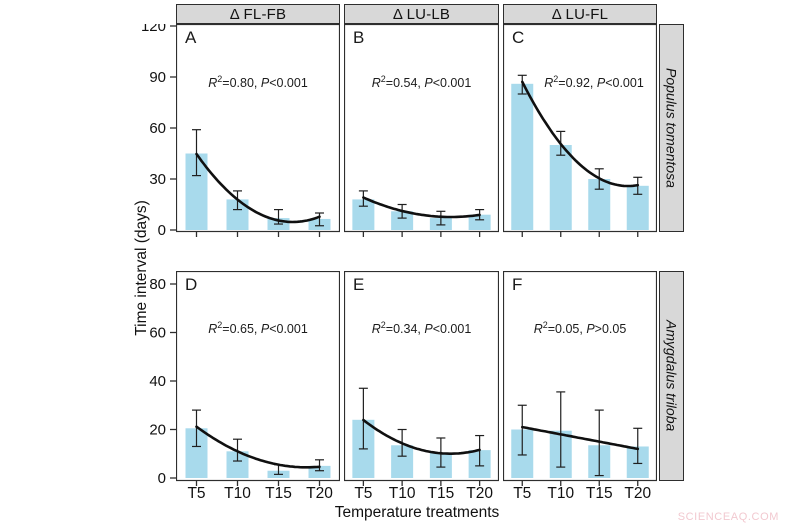 This screenshot has height=530, width=800. I want to click on watermark: SCIENCEAQ.COM, so click(728, 517).